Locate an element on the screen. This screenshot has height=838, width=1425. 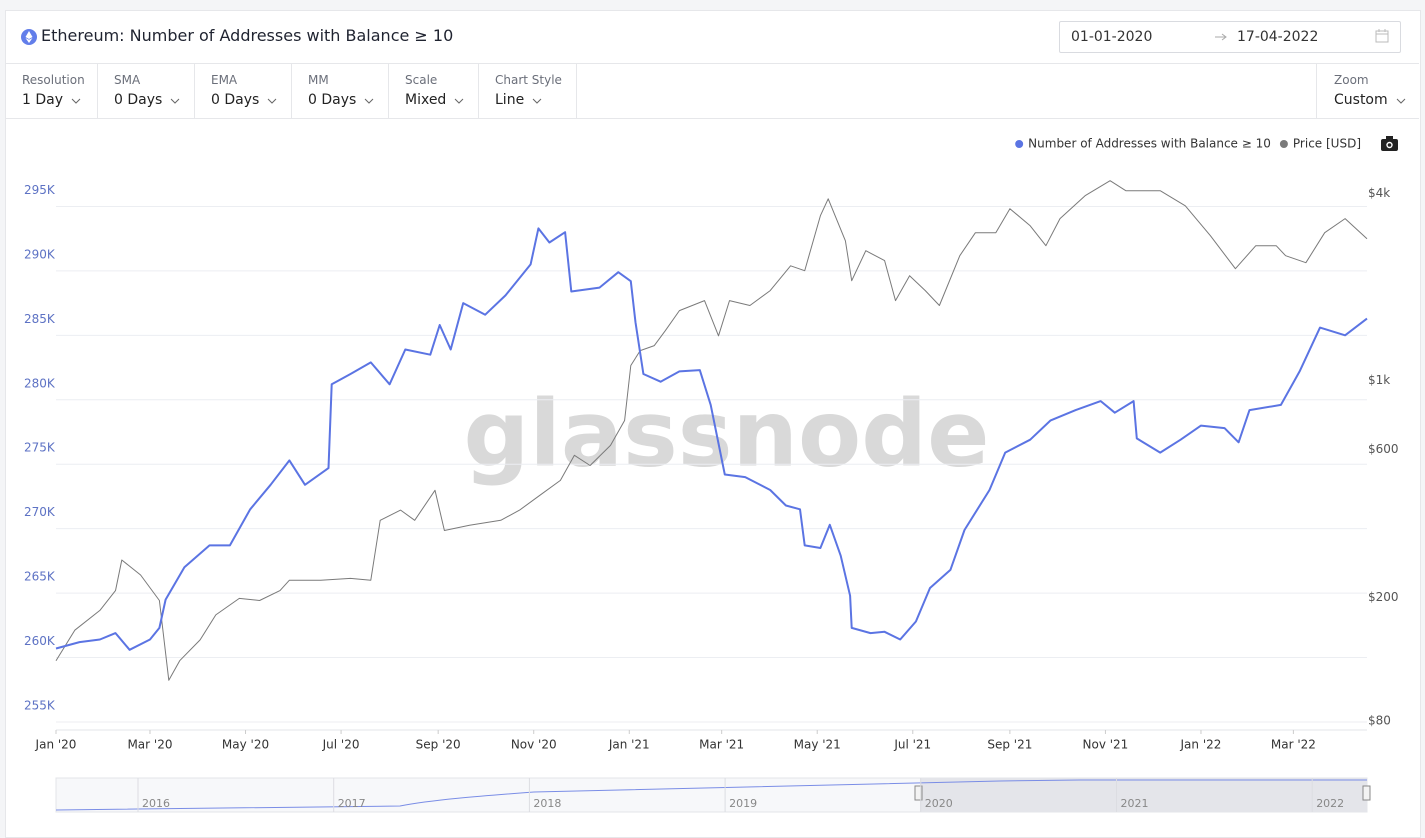
x-tick-label: Jan '20 is located at coordinates (56, 745).